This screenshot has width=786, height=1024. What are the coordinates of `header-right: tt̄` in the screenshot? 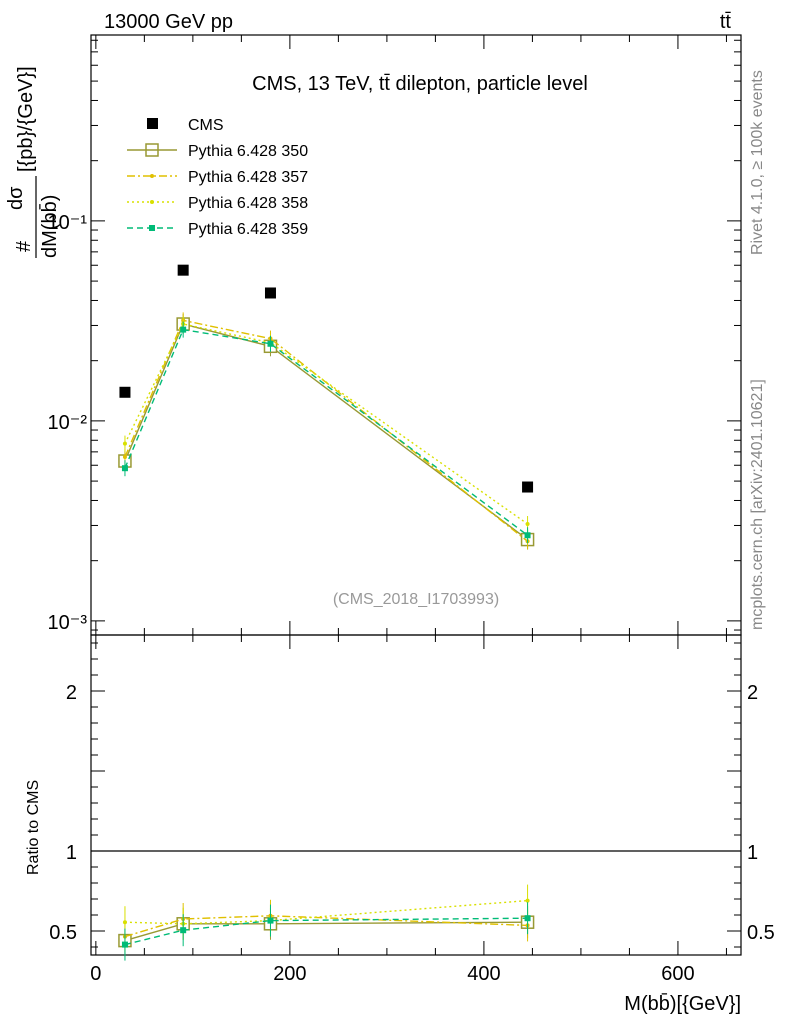 It's located at (726, 22).